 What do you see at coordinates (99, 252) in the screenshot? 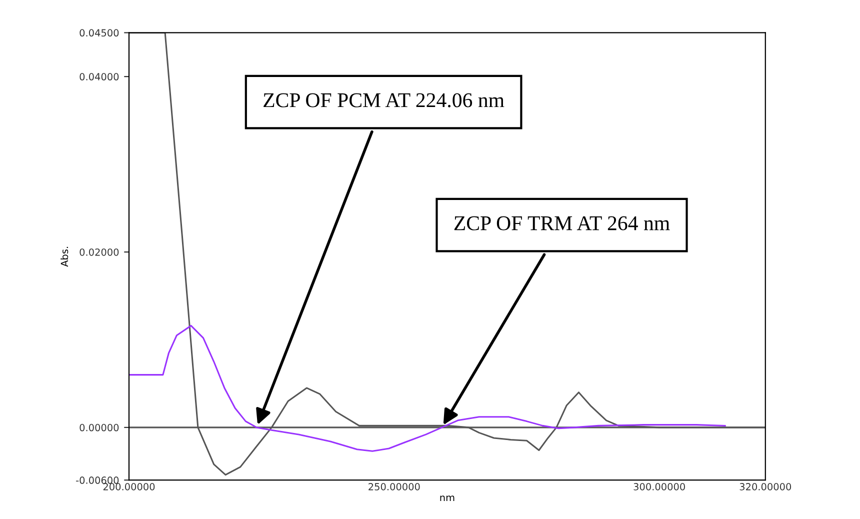
I see `y-tick-label: 0.02000` at bounding box center [99, 252].